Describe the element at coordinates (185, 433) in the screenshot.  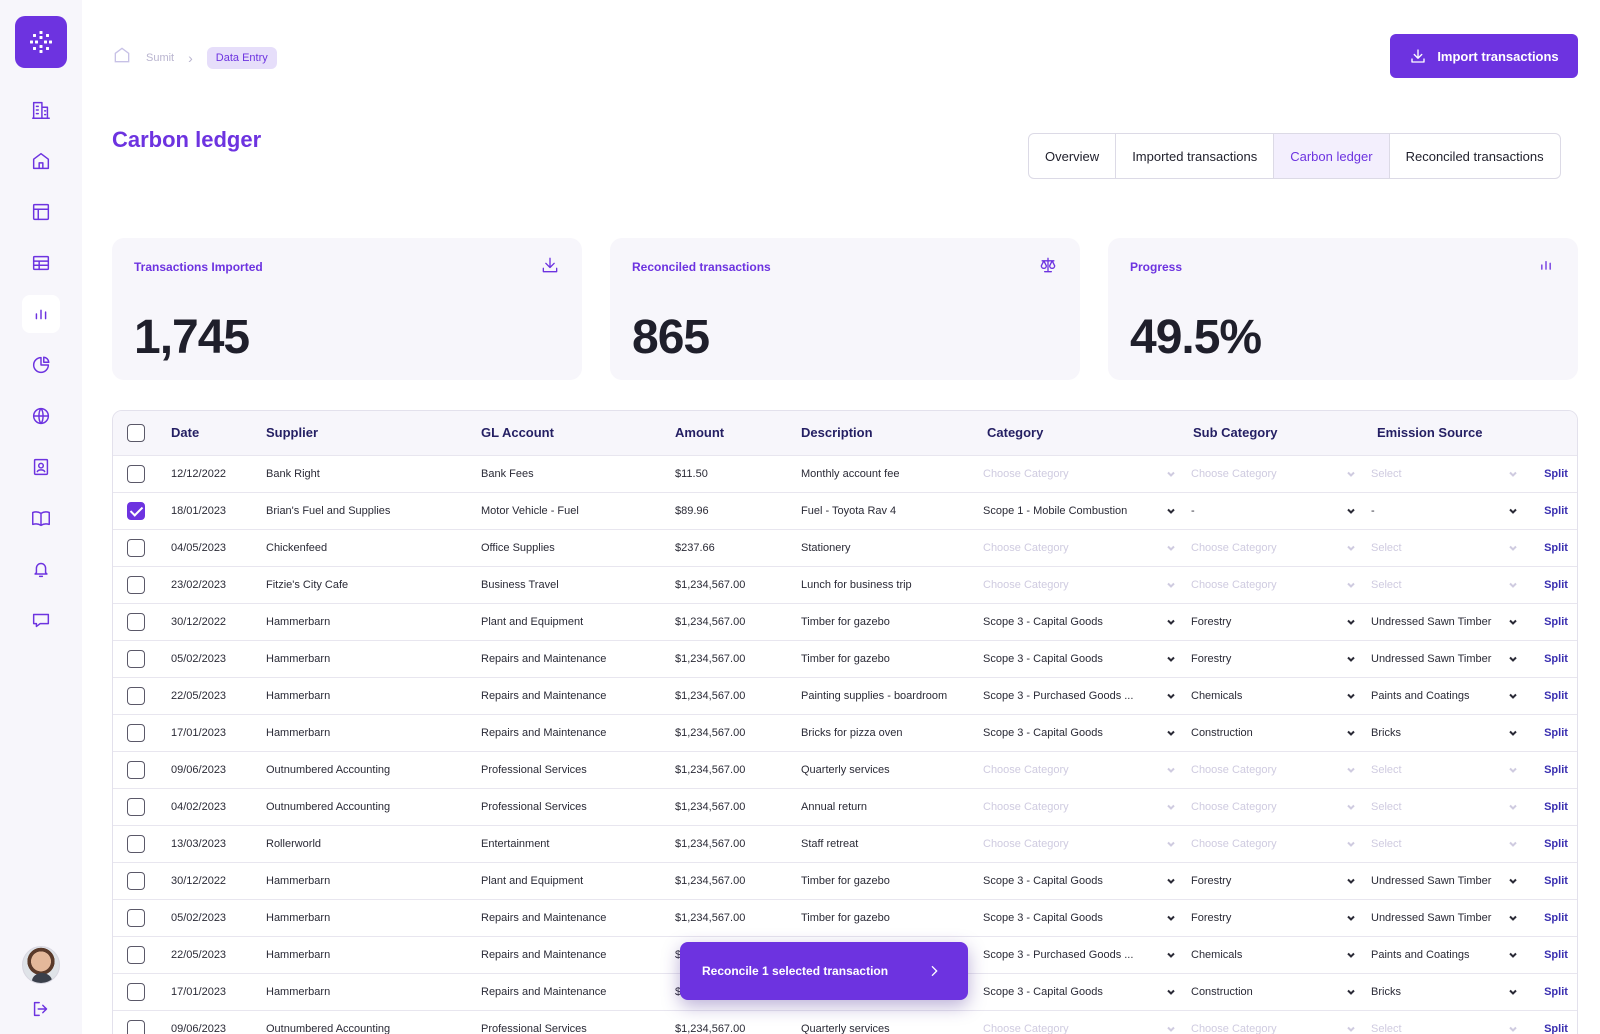
I see `column-header-date: Date` at that location.